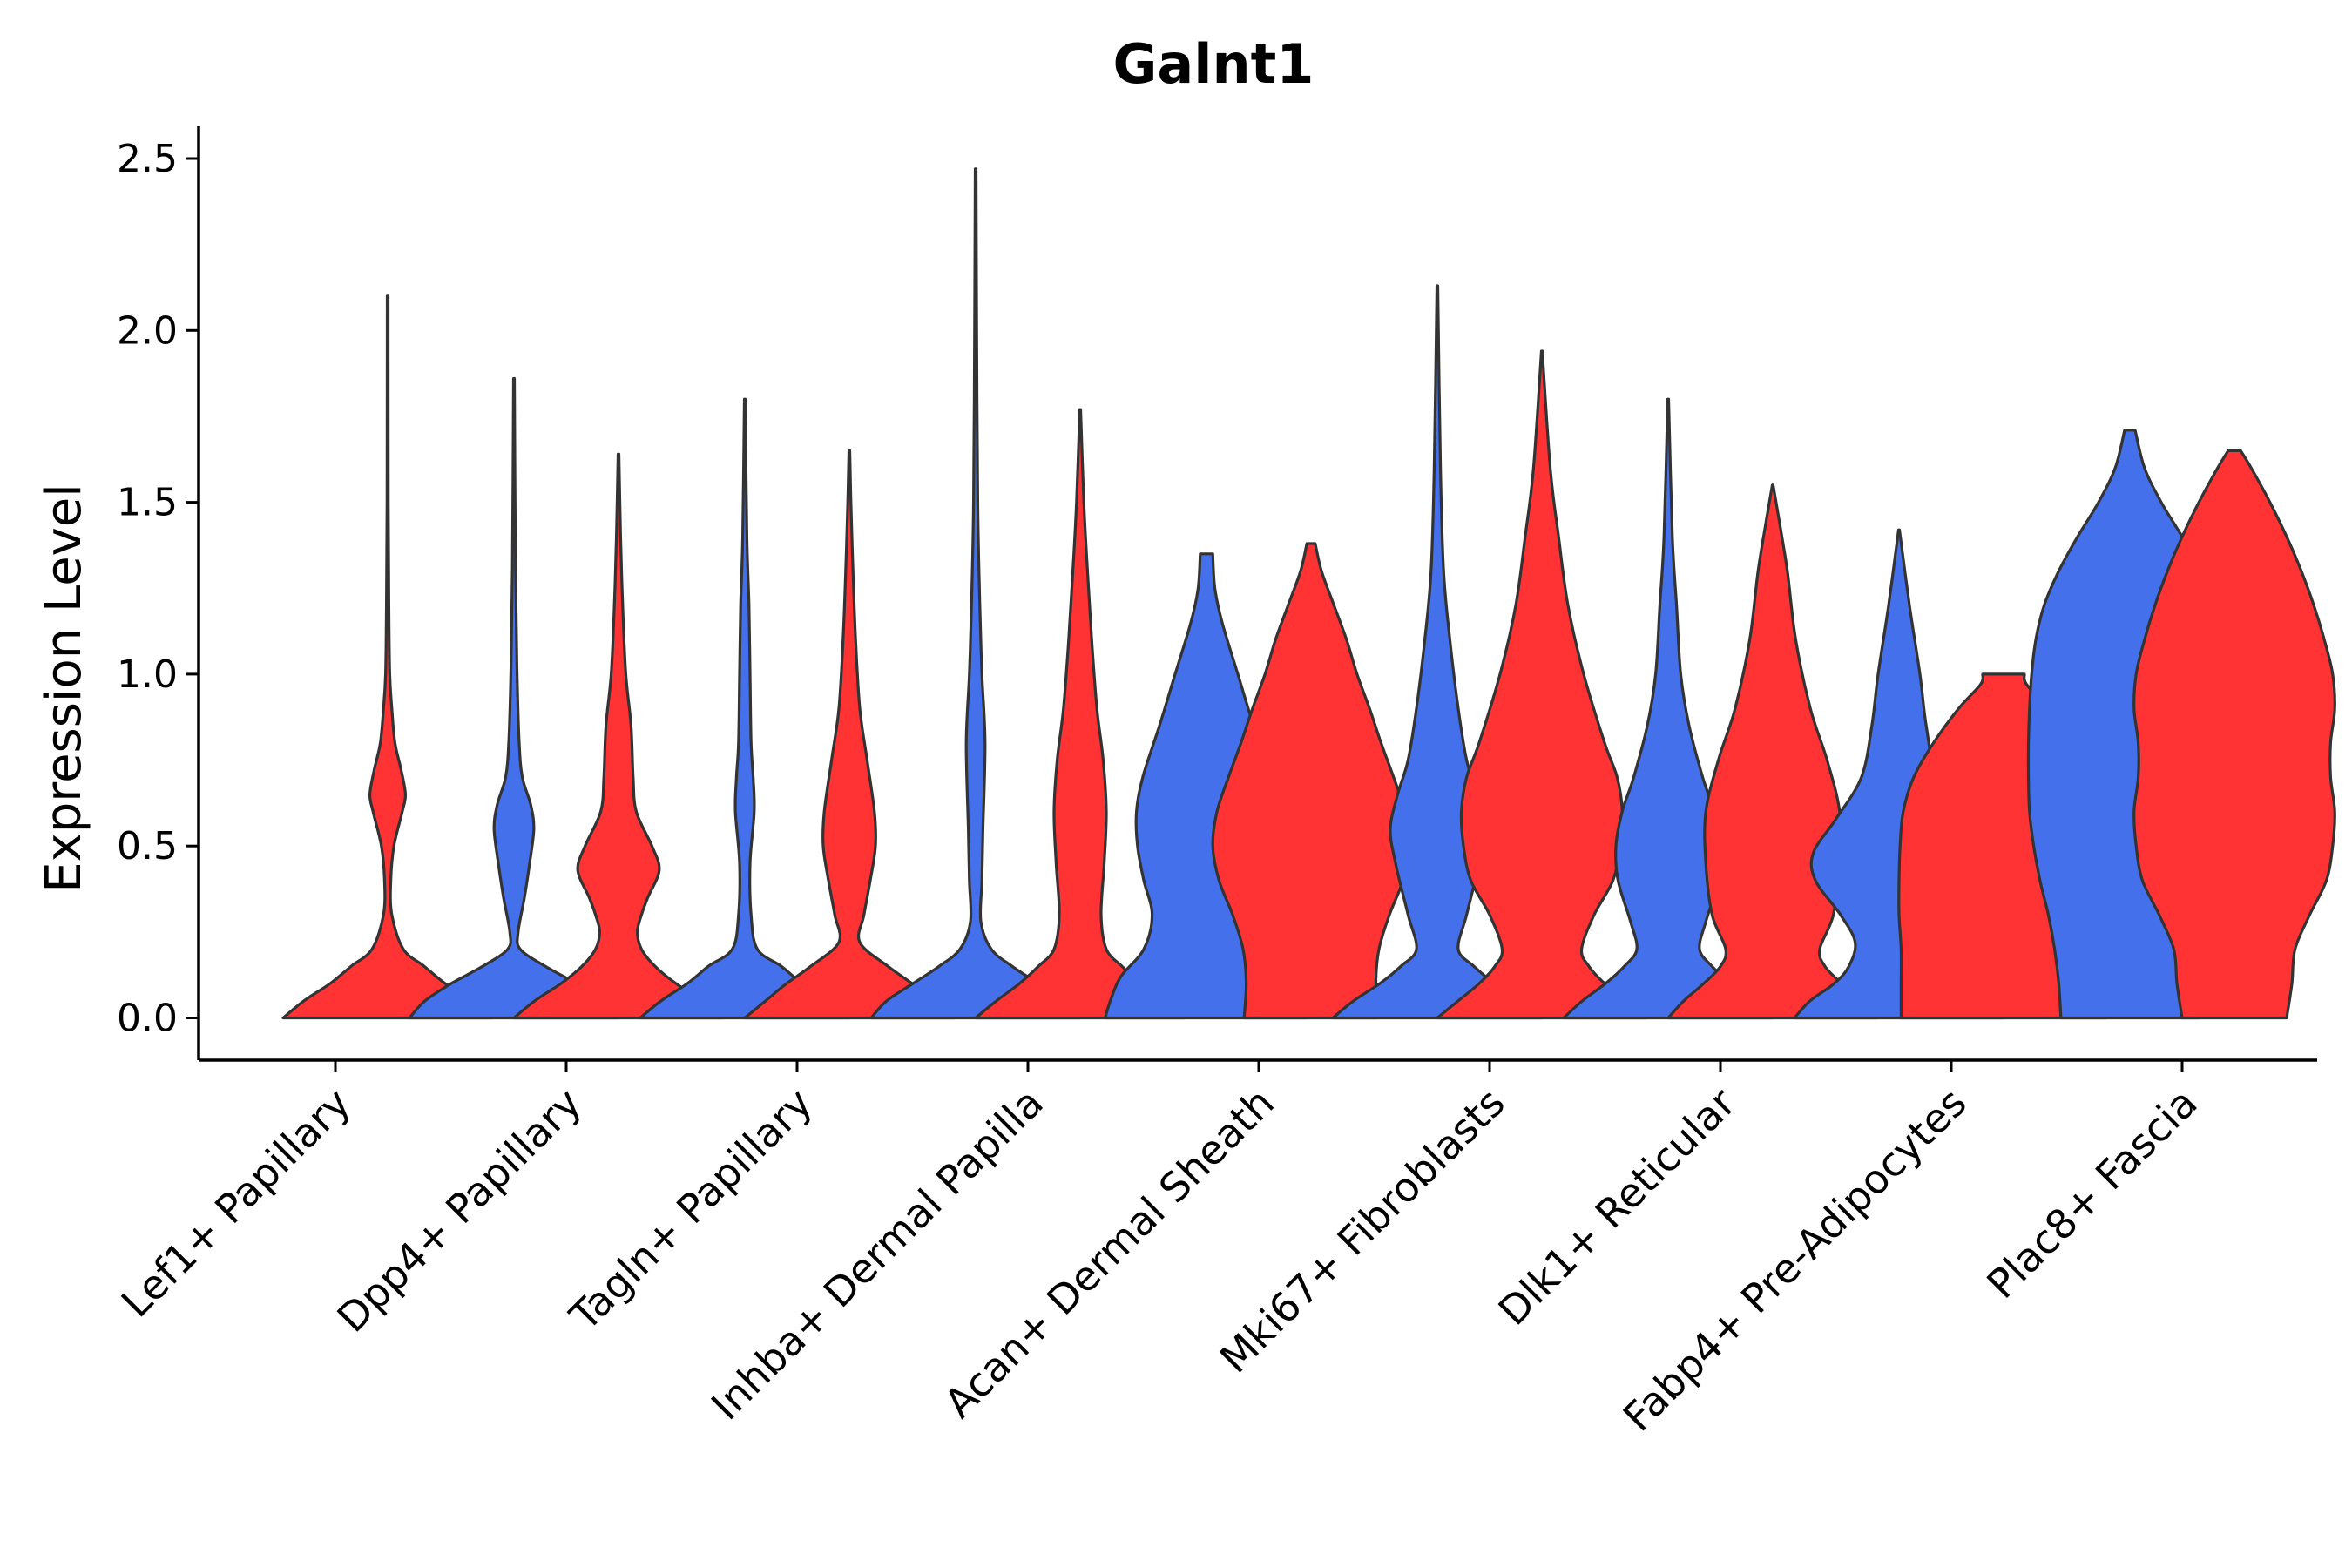 This screenshot has width=2352, height=1568. Describe the element at coordinates (147, 159) in the screenshot. I see `y-tick-label: 2.5` at that location.